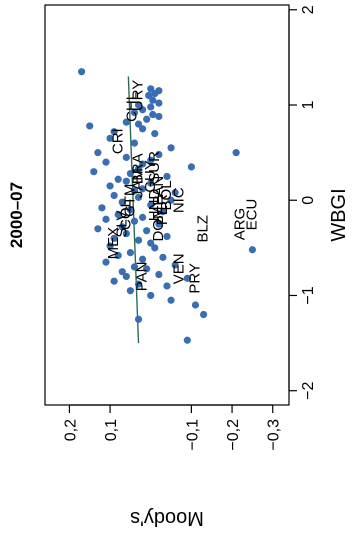 The image size is (353, 544). I want to click on x-axis-title: WBGI, so click(339, 214).